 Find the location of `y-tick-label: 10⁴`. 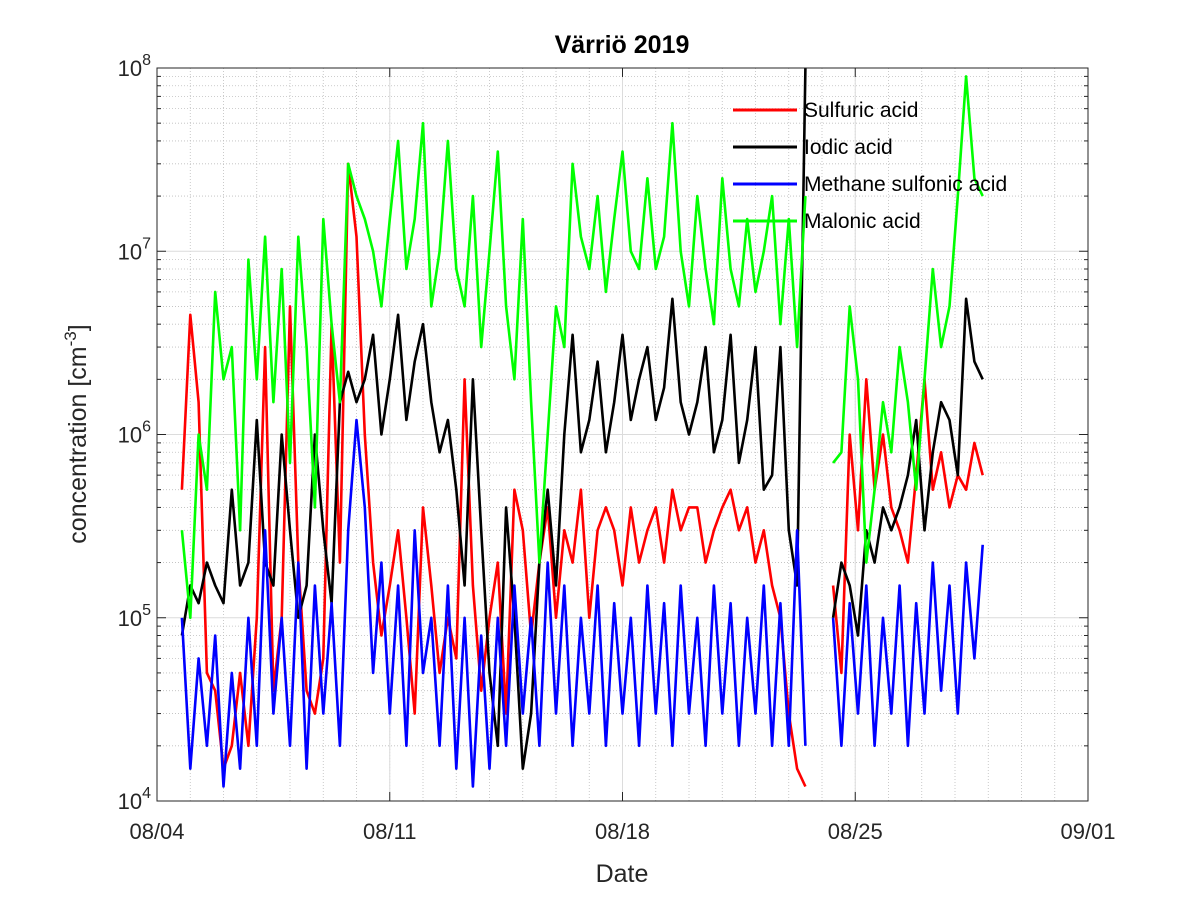

y-tick-label: 10⁴ is located at coordinates (134, 799).